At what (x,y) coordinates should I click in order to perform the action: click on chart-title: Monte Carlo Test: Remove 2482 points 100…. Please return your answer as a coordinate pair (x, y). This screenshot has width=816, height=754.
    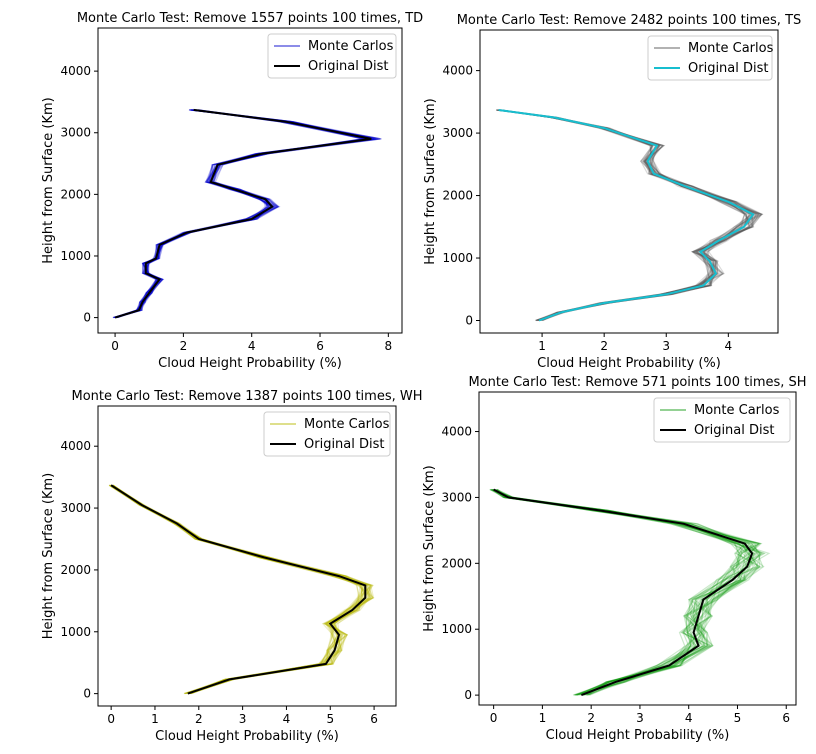
    Looking at the image, I should click on (629, 20).